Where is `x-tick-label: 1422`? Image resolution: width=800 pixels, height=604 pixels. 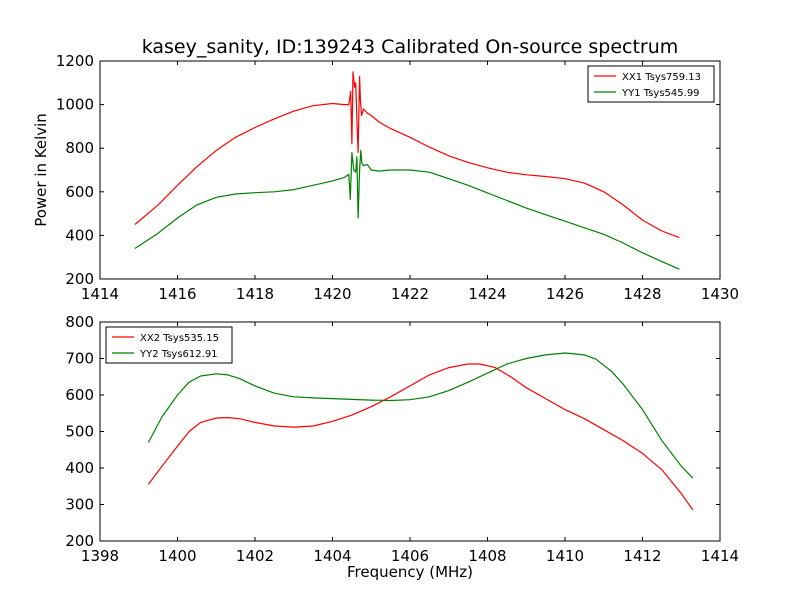 x-tick-label: 1422 is located at coordinates (410, 294).